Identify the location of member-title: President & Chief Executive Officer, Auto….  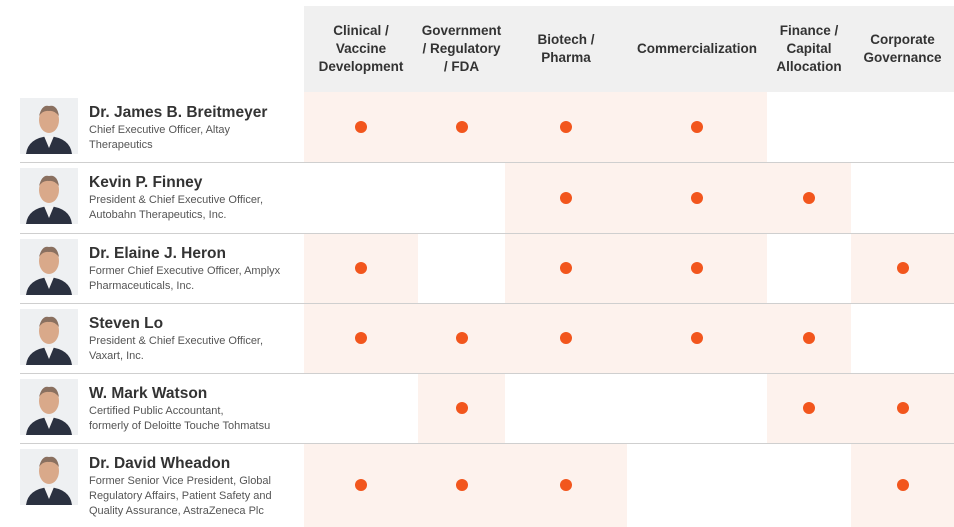
(176, 208).